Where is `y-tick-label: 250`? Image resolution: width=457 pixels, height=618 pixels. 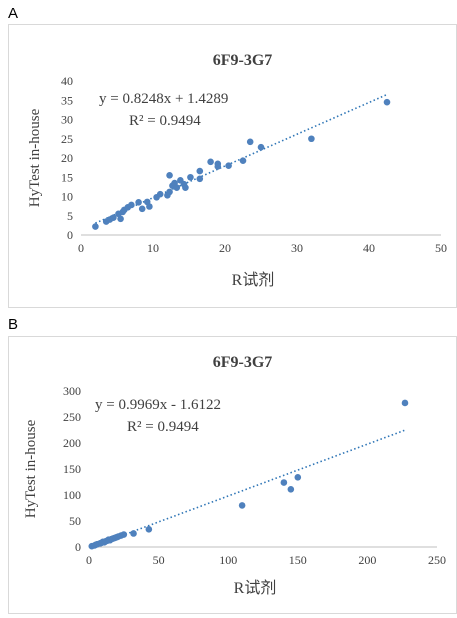 y-tick-label: 250 is located at coordinates (72, 417).